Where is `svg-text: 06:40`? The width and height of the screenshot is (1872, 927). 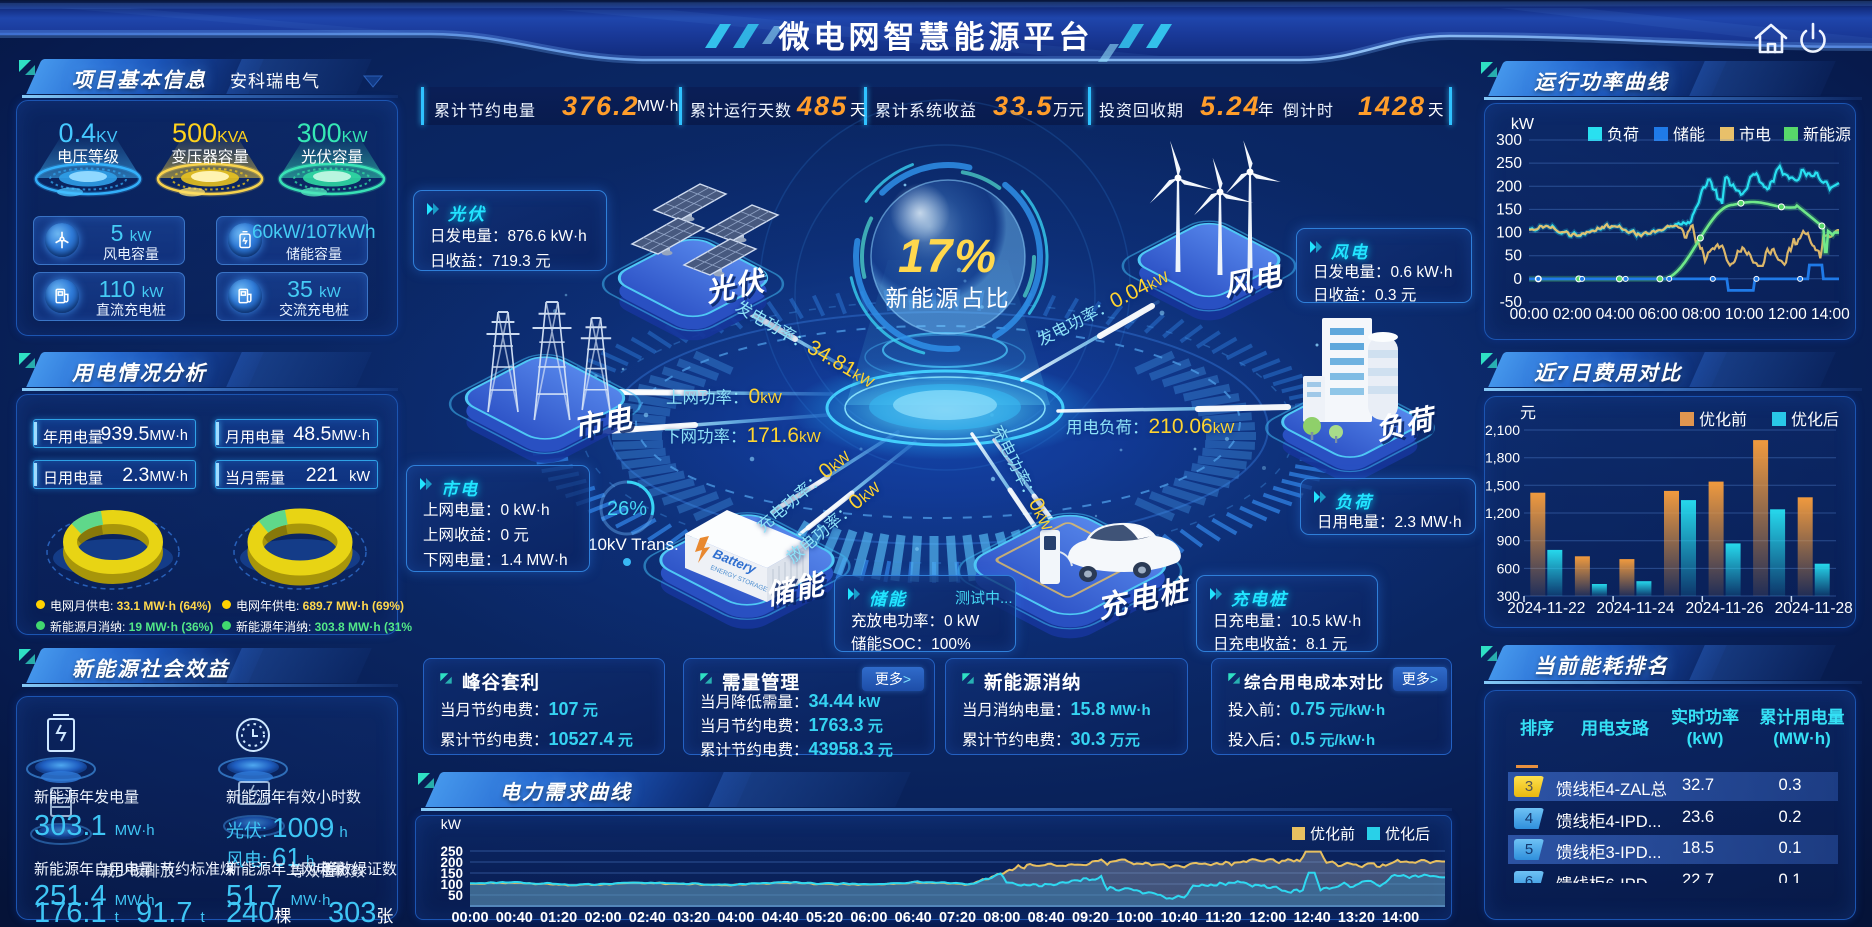
svg-text: 06:40 is located at coordinates (913, 918).